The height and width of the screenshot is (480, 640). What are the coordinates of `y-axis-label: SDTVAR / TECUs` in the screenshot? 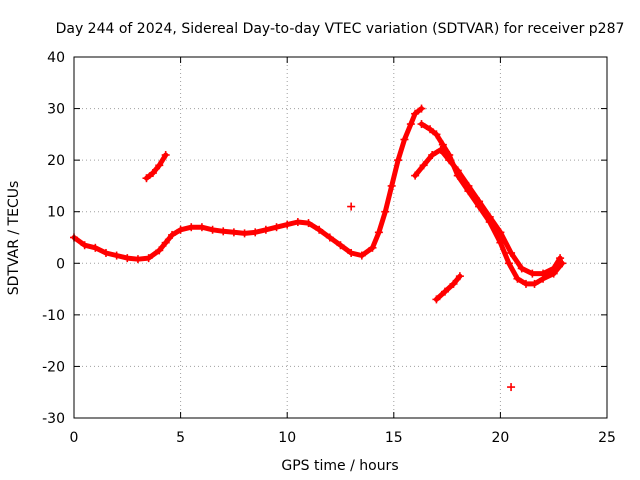 It's located at (14, 238).